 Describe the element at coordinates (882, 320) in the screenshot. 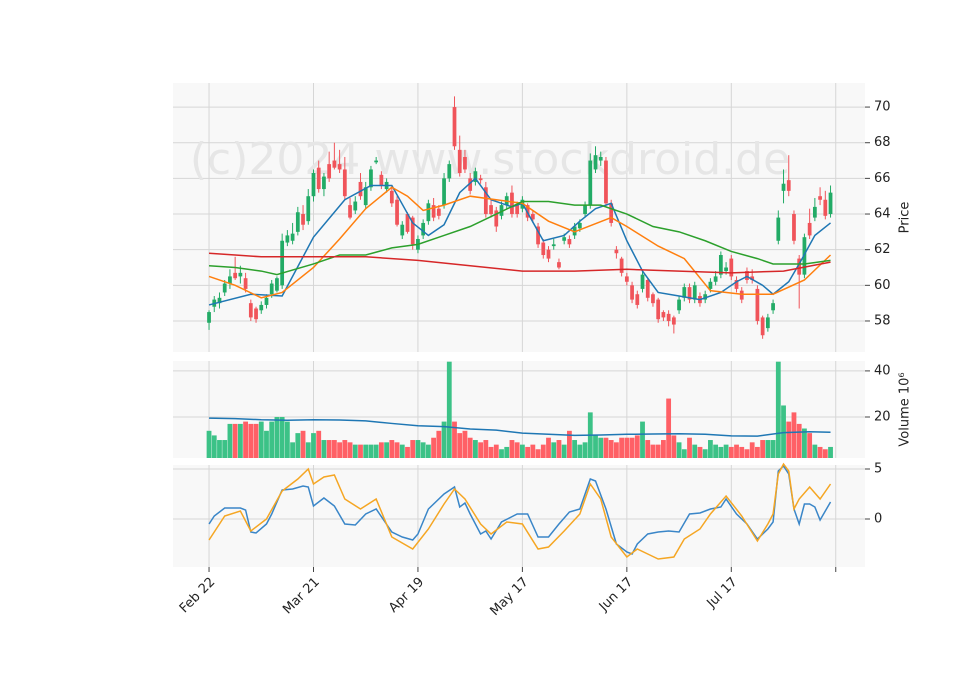

I see `y-tick-label: 58` at that location.